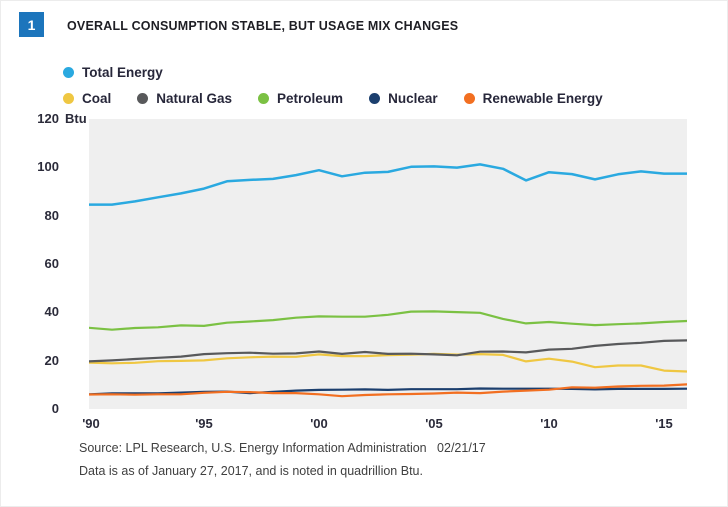  What do you see at coordinates (388, 351) in the screenshot?
I see `line-natural-gas` at bounding box center [388, 351].